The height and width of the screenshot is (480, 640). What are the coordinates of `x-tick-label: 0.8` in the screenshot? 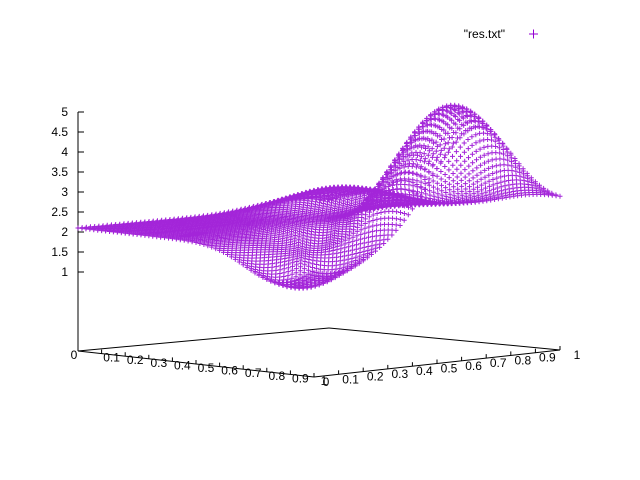 It's located at (276, 376).